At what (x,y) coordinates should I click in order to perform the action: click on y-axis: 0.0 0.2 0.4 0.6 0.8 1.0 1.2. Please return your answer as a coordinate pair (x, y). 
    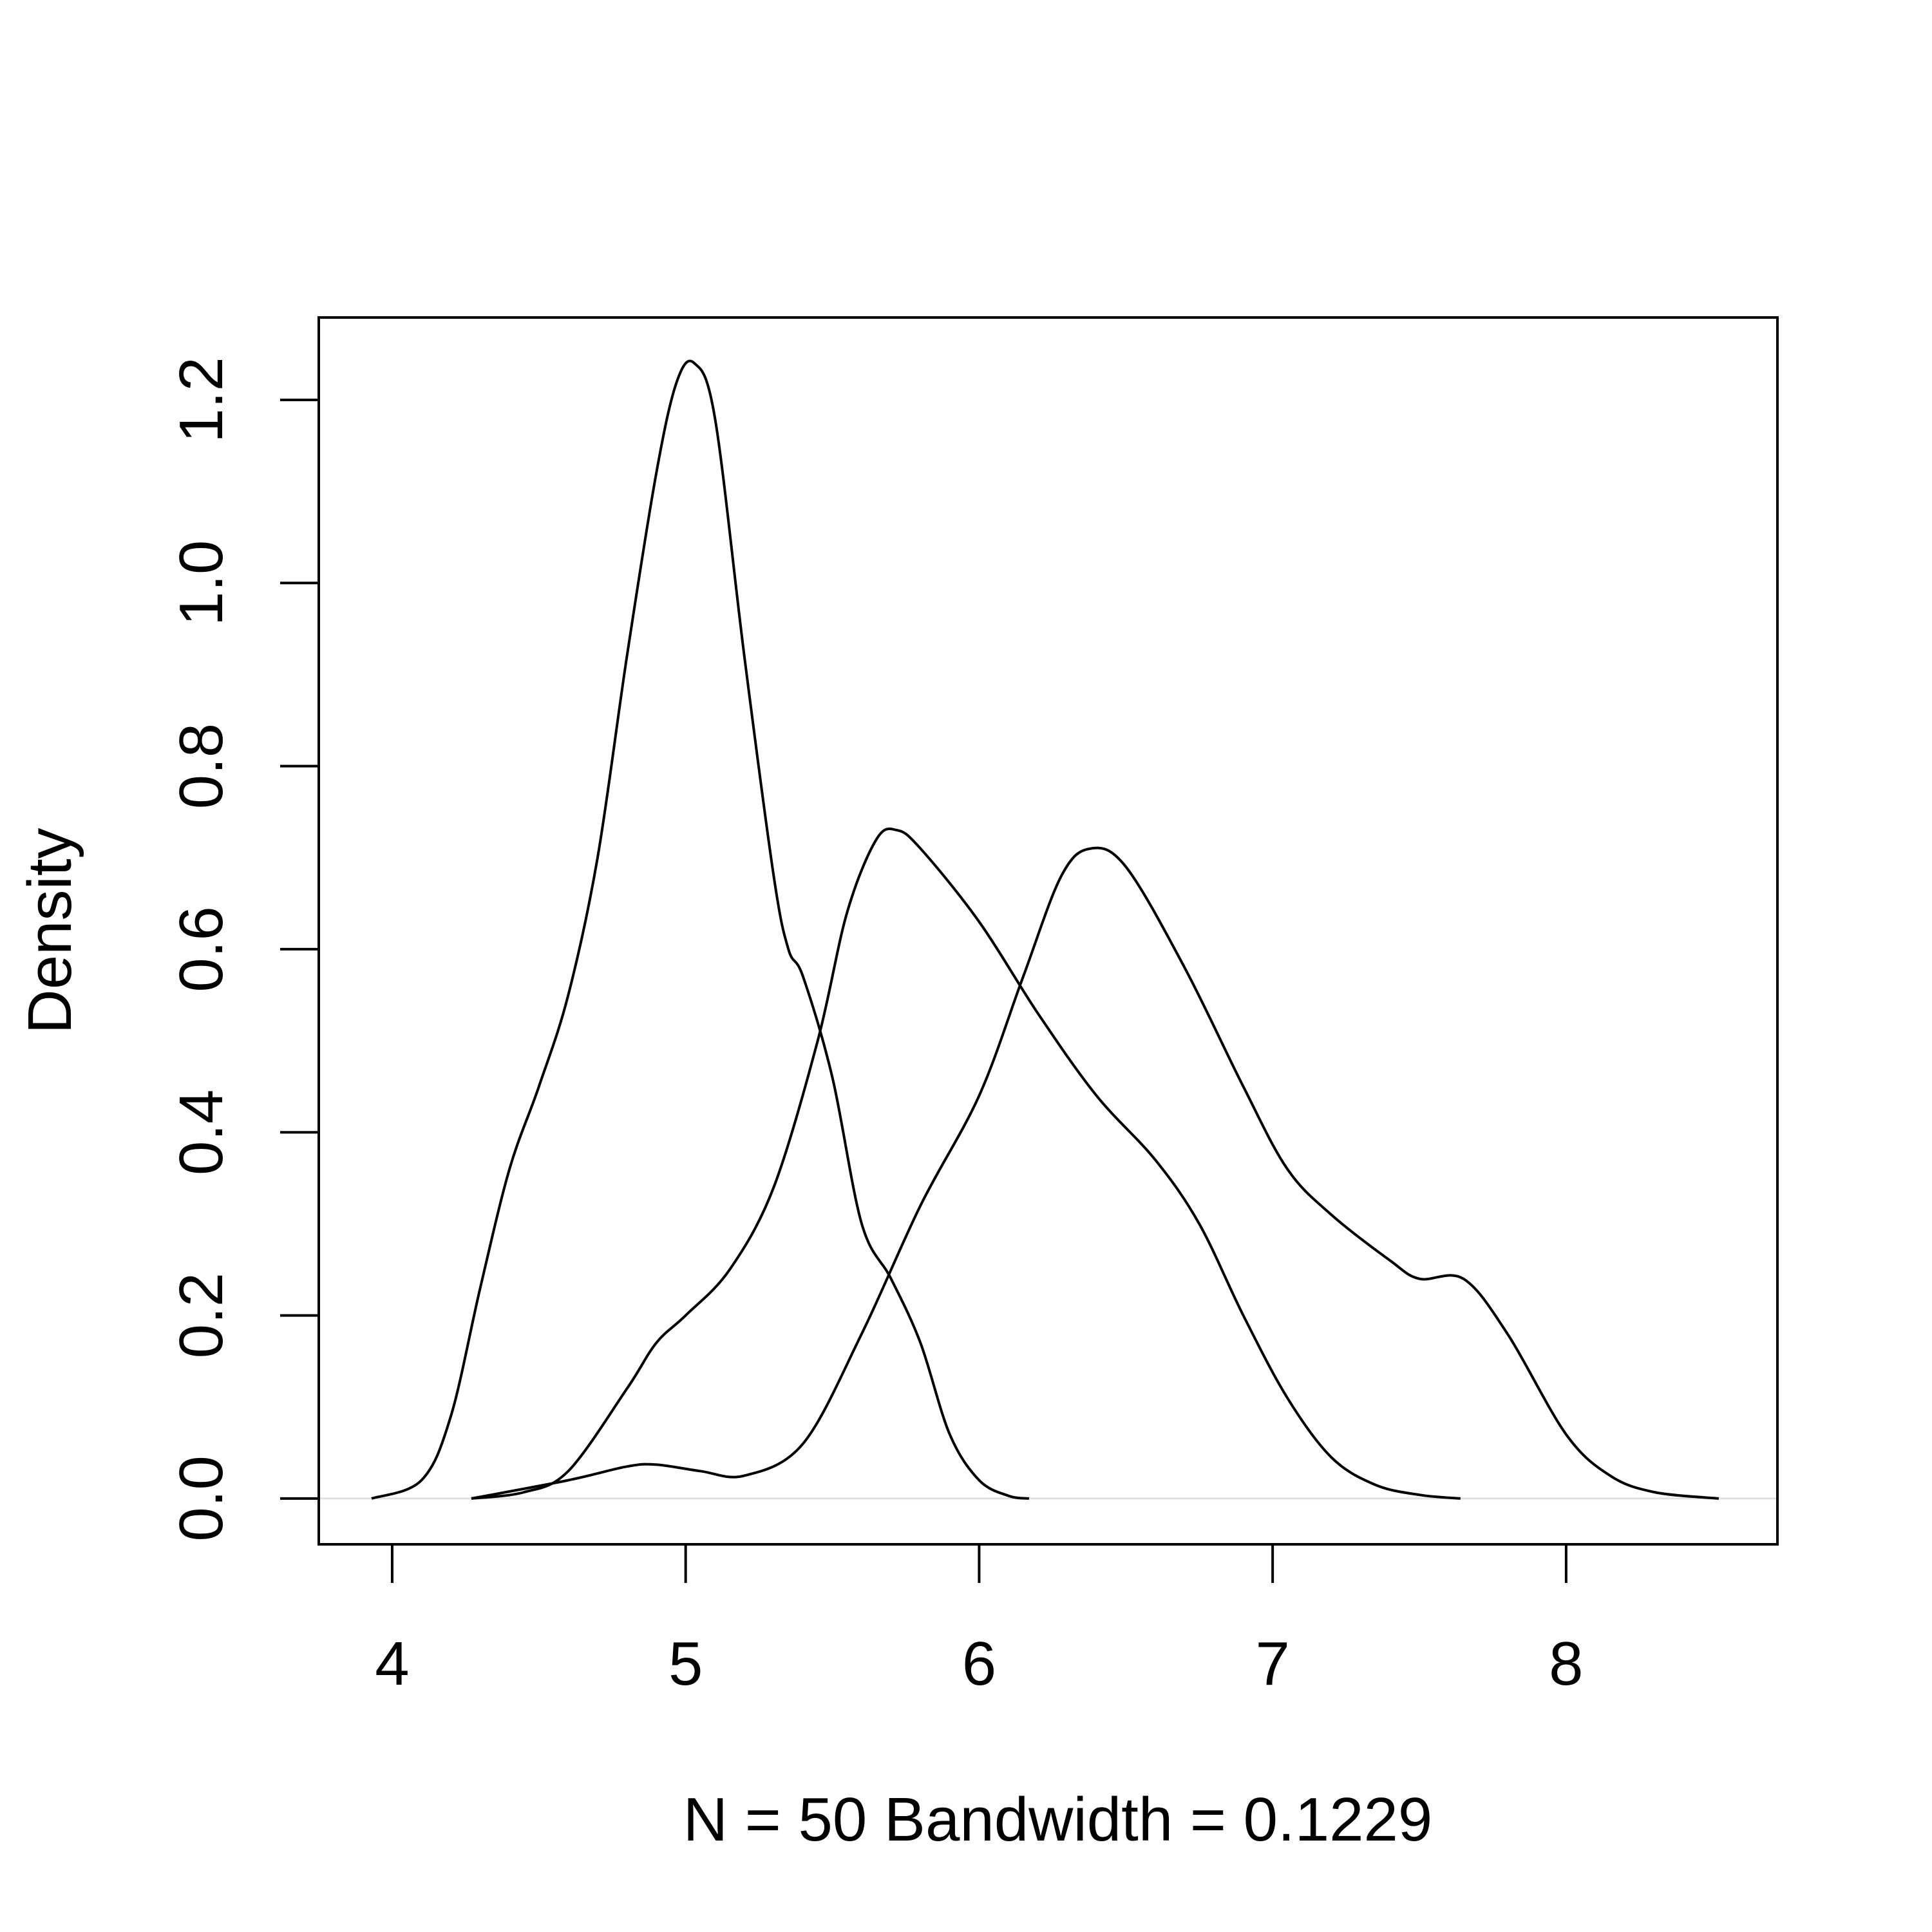
    Looking at the image, I should click on (243, 949).